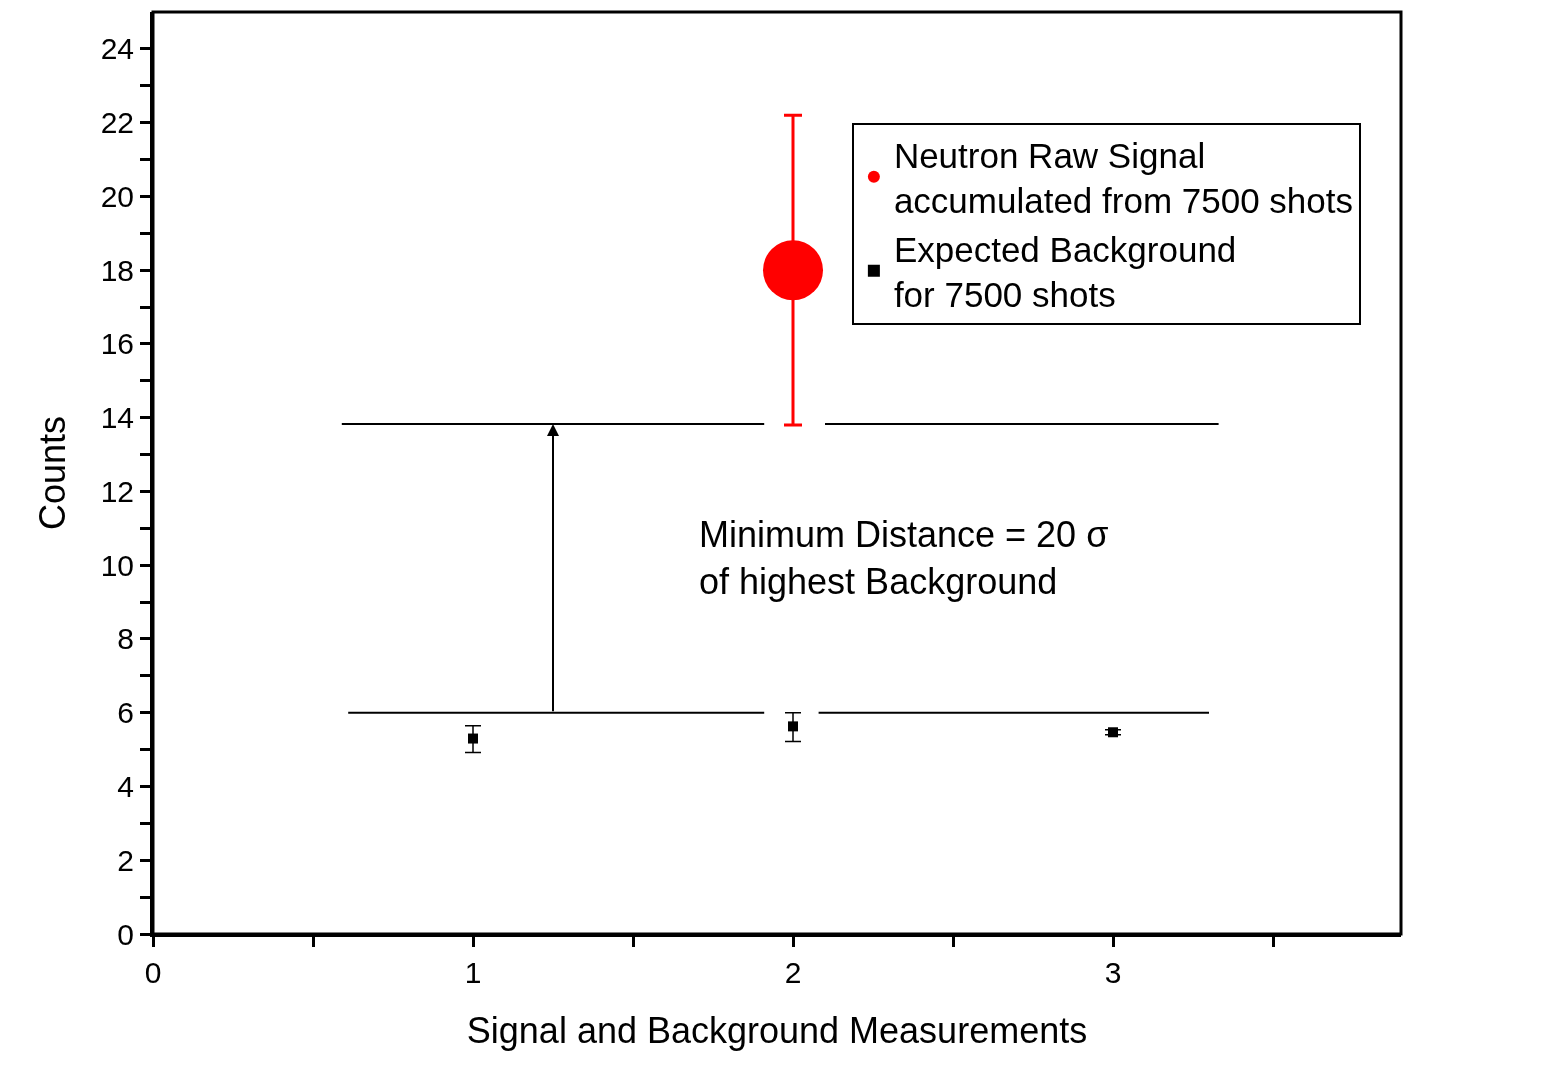  What do you see at coordinates (125, 786) in the screenshot?
I see `y-tick-label: 4` at bounding box center [125, 786].